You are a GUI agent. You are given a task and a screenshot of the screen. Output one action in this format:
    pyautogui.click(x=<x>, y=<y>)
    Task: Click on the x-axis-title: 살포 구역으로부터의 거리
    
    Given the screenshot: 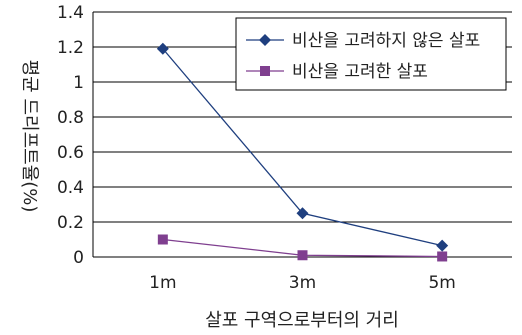 What is the action you would take?
    pyautogui.click(x=302, y=320)
    